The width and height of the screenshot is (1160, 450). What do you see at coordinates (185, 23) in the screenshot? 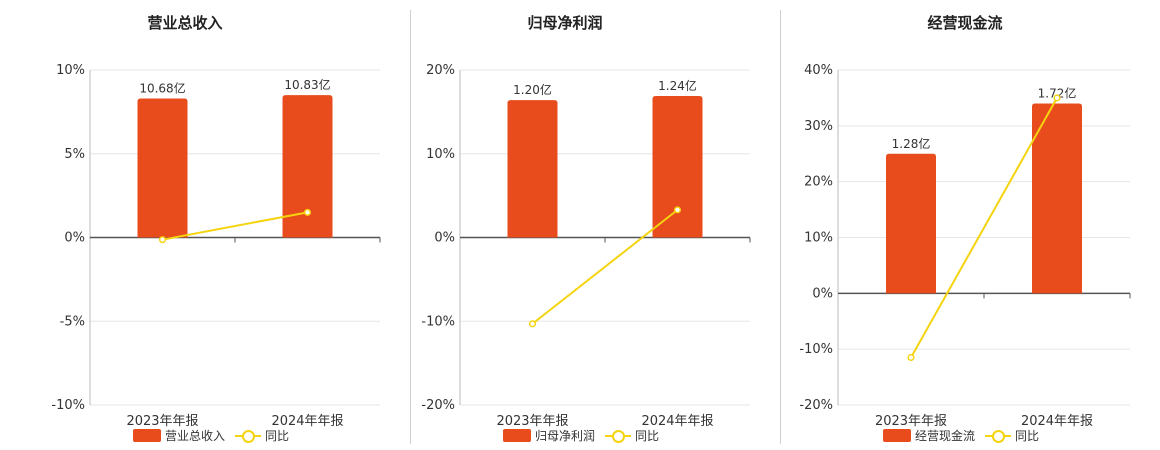
I see `chart-title: 营业总收入` at bounding box center [185, 23].